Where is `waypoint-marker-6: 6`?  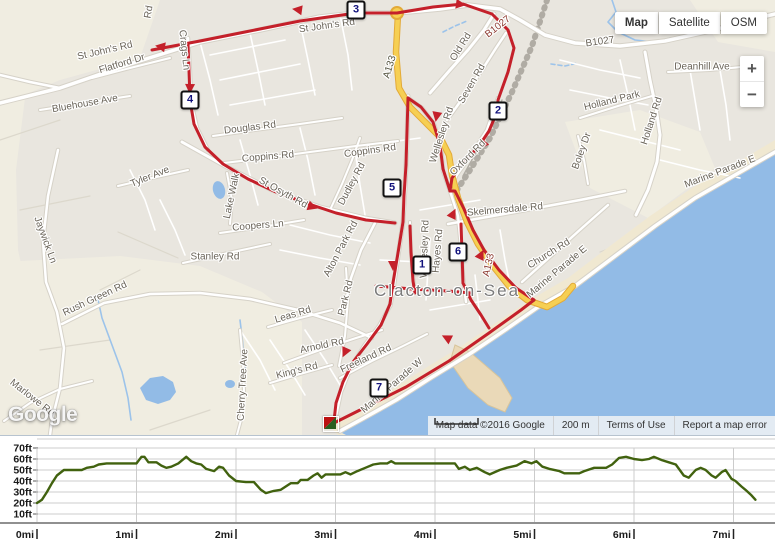
waypoint-marker-6: 6 is located at coordinates (458, 252).